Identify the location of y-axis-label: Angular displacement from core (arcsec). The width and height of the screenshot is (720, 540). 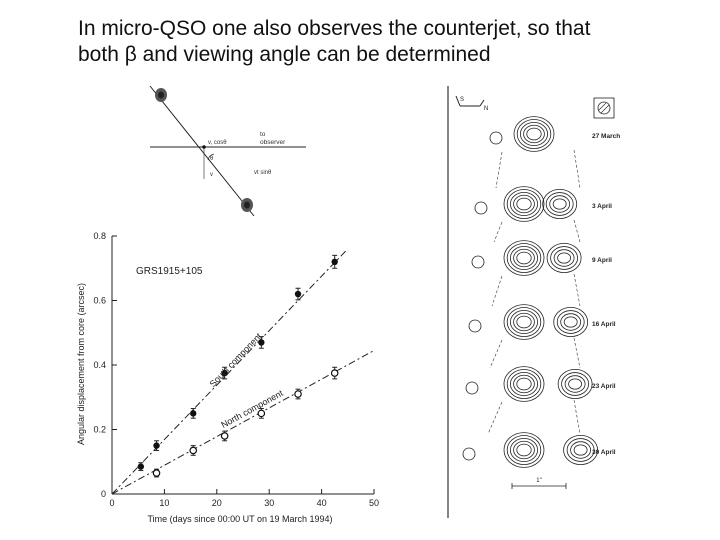
(81, 364).